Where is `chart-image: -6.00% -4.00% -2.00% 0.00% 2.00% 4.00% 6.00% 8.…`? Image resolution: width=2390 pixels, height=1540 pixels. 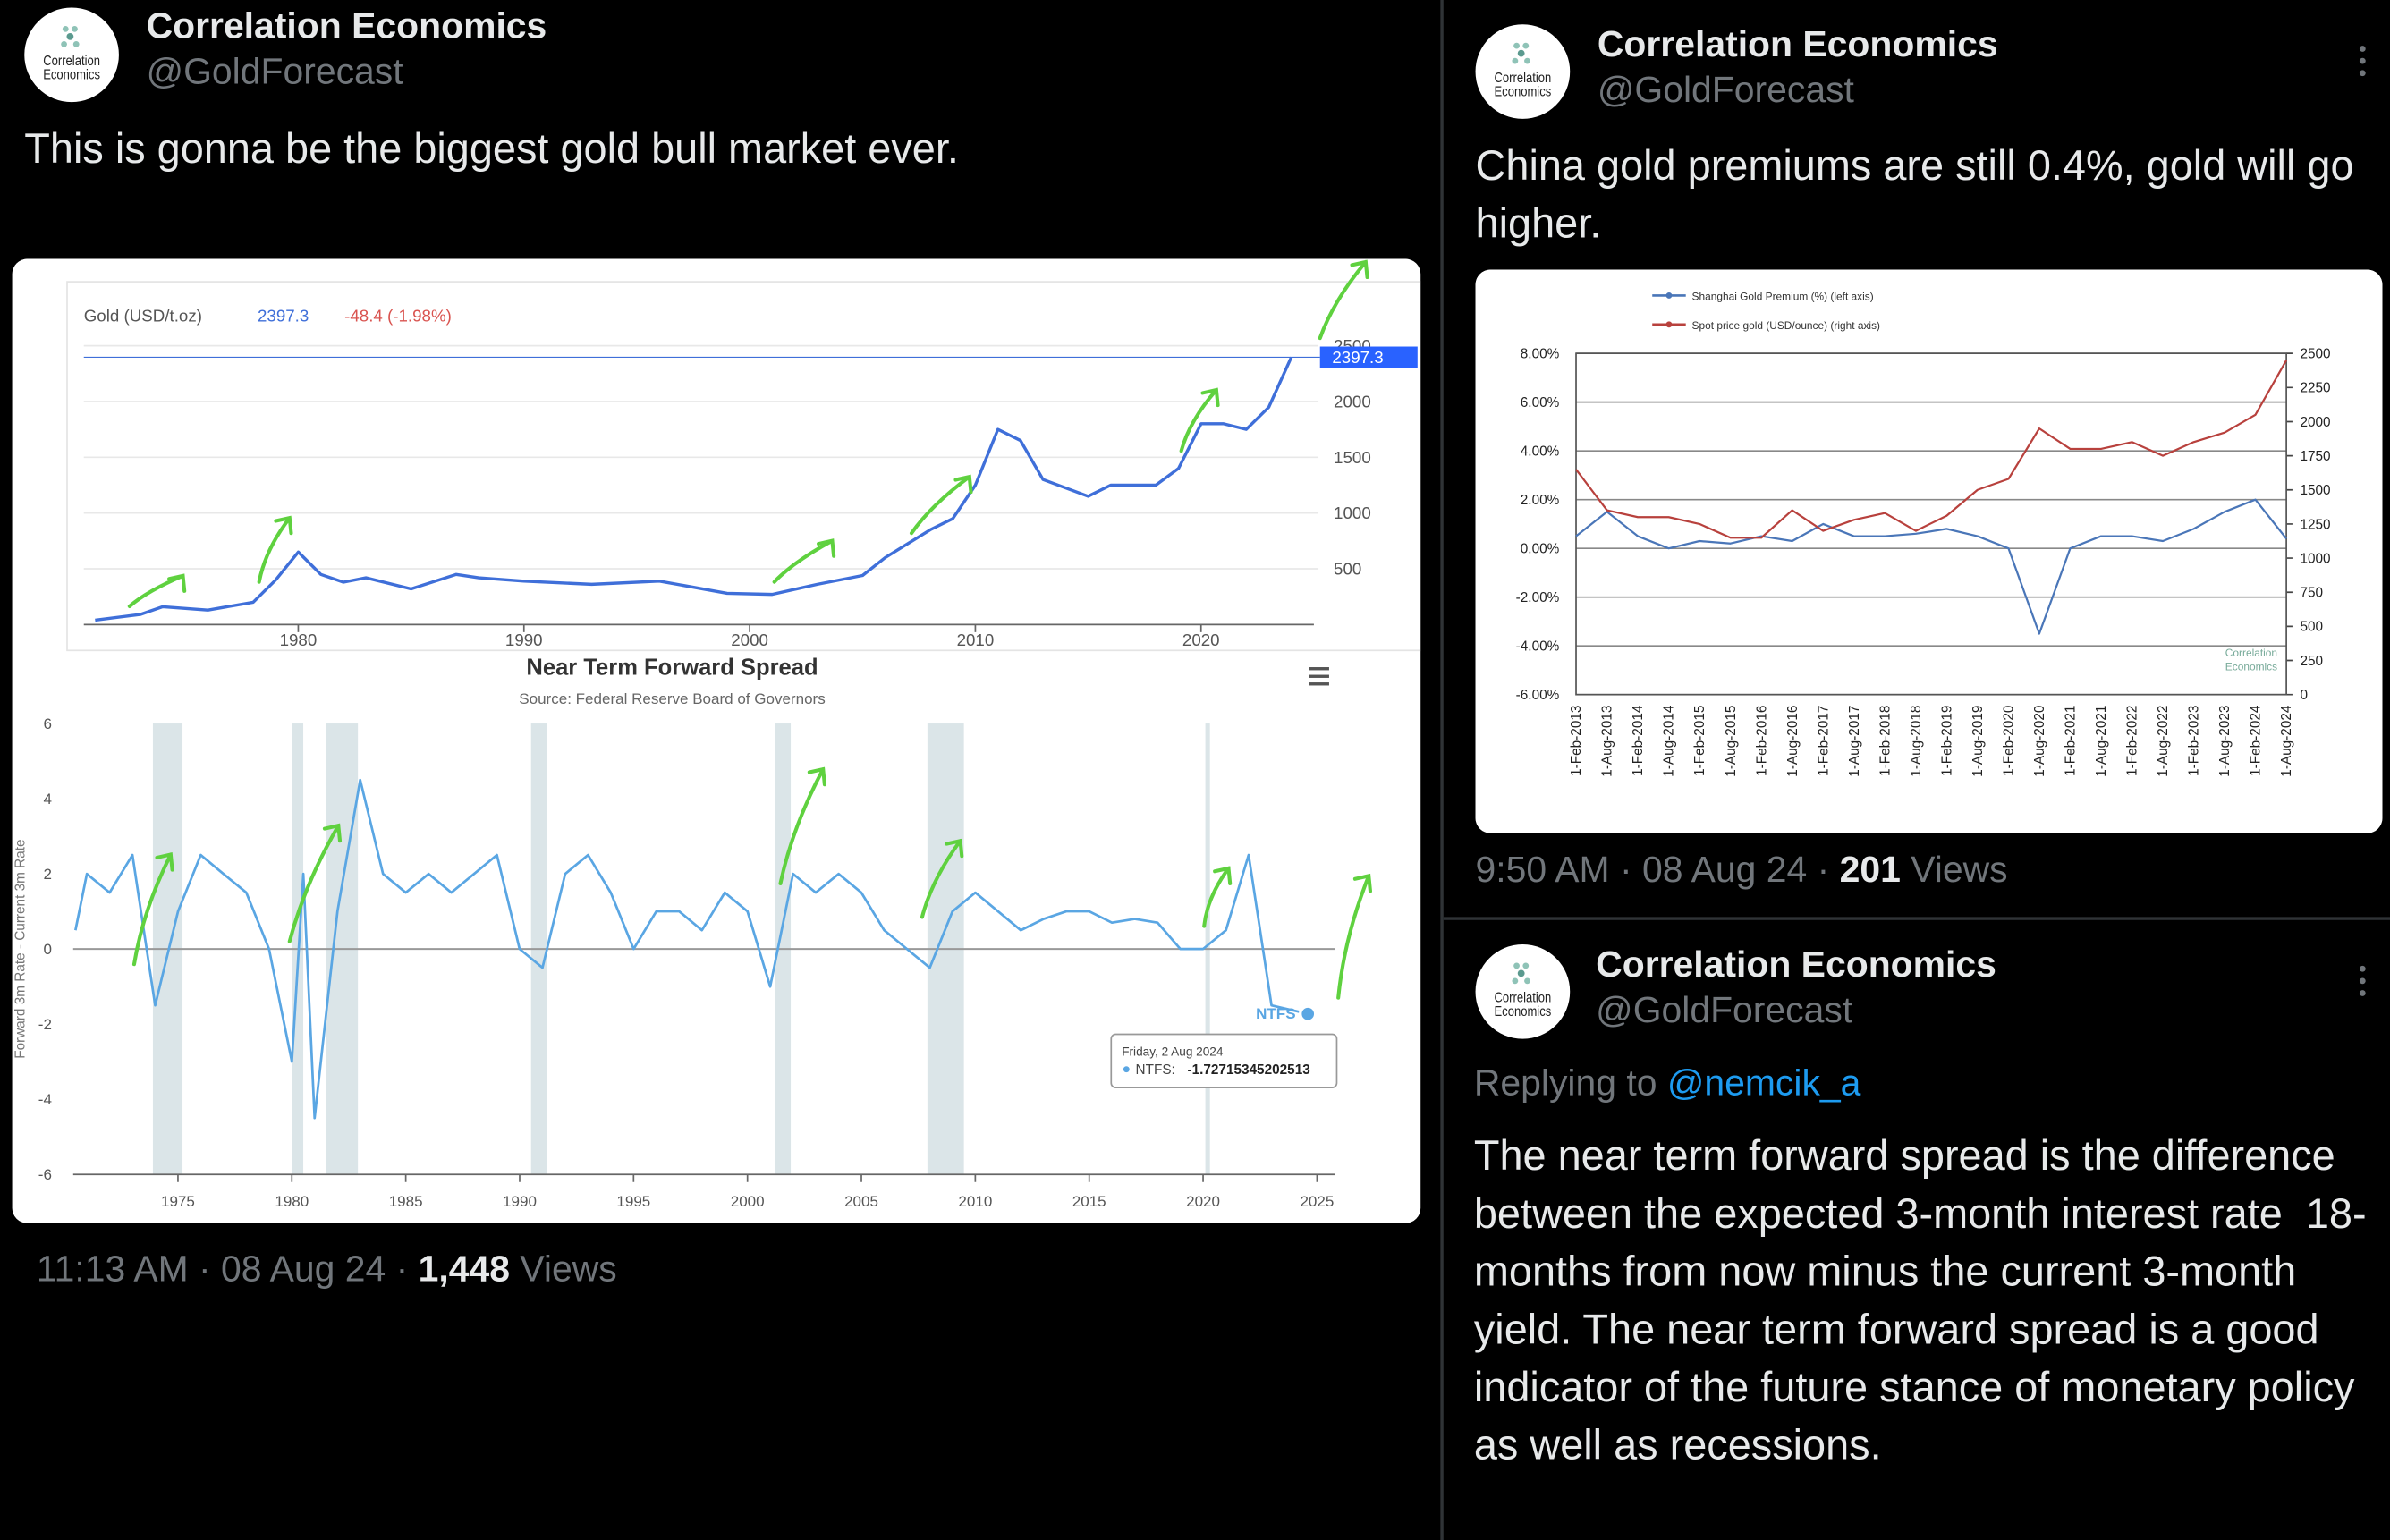
chart-image: -6.00% -4.00% -2.00% 0.00% 2.00% 4.00% 6.00% 8.… is located at coordinates (1929, 551).